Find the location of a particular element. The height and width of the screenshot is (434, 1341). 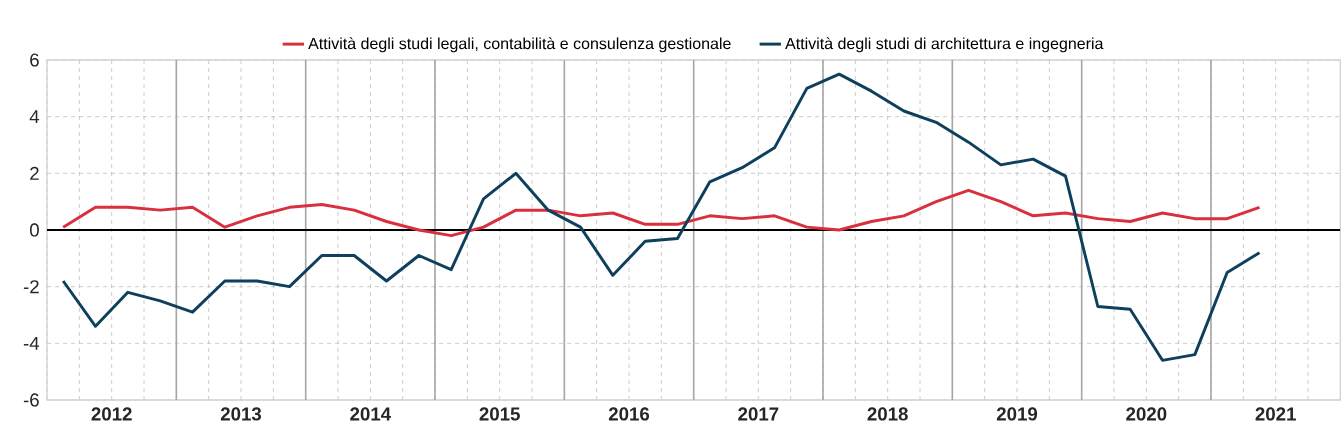

y-tick-label: 2 is located at coordinates (34, 173).